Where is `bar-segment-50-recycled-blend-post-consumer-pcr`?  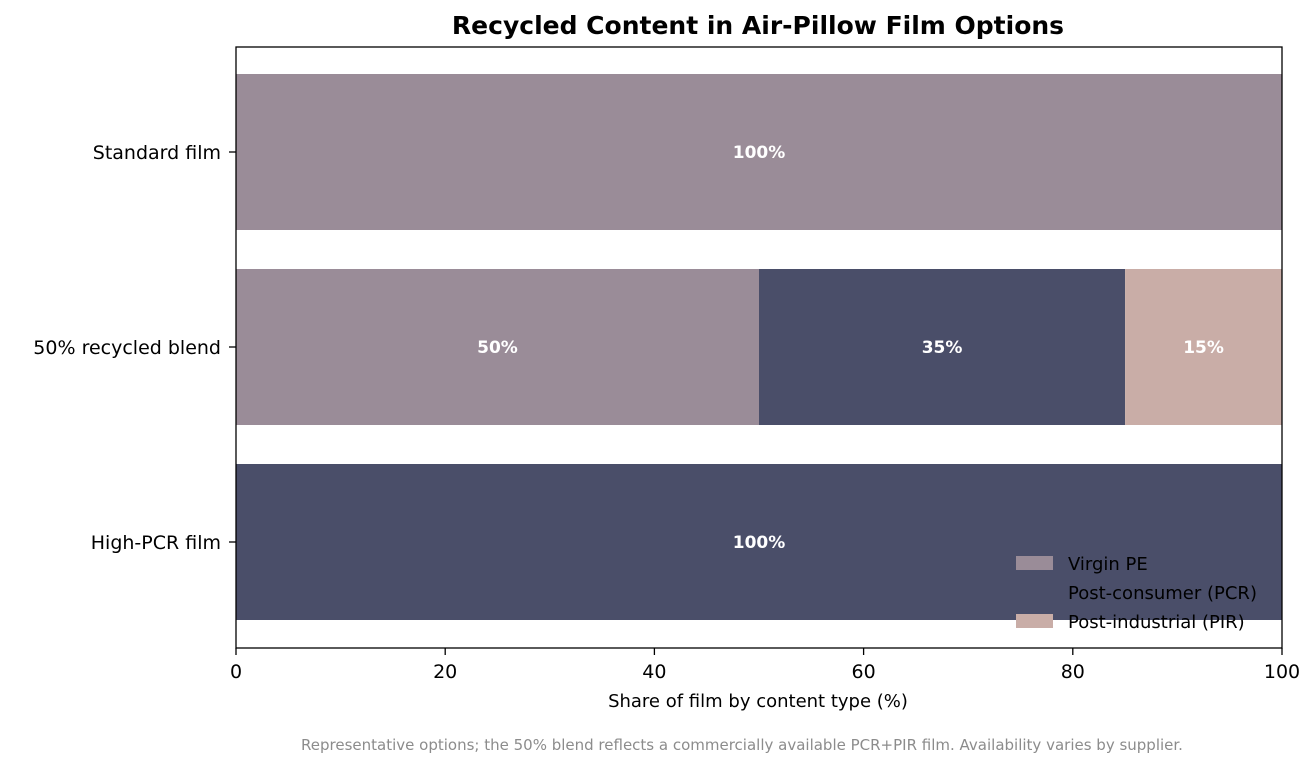 bar-segment-50-recycled-blend-post-consumer-pcr is located at coordinates (942, 347).